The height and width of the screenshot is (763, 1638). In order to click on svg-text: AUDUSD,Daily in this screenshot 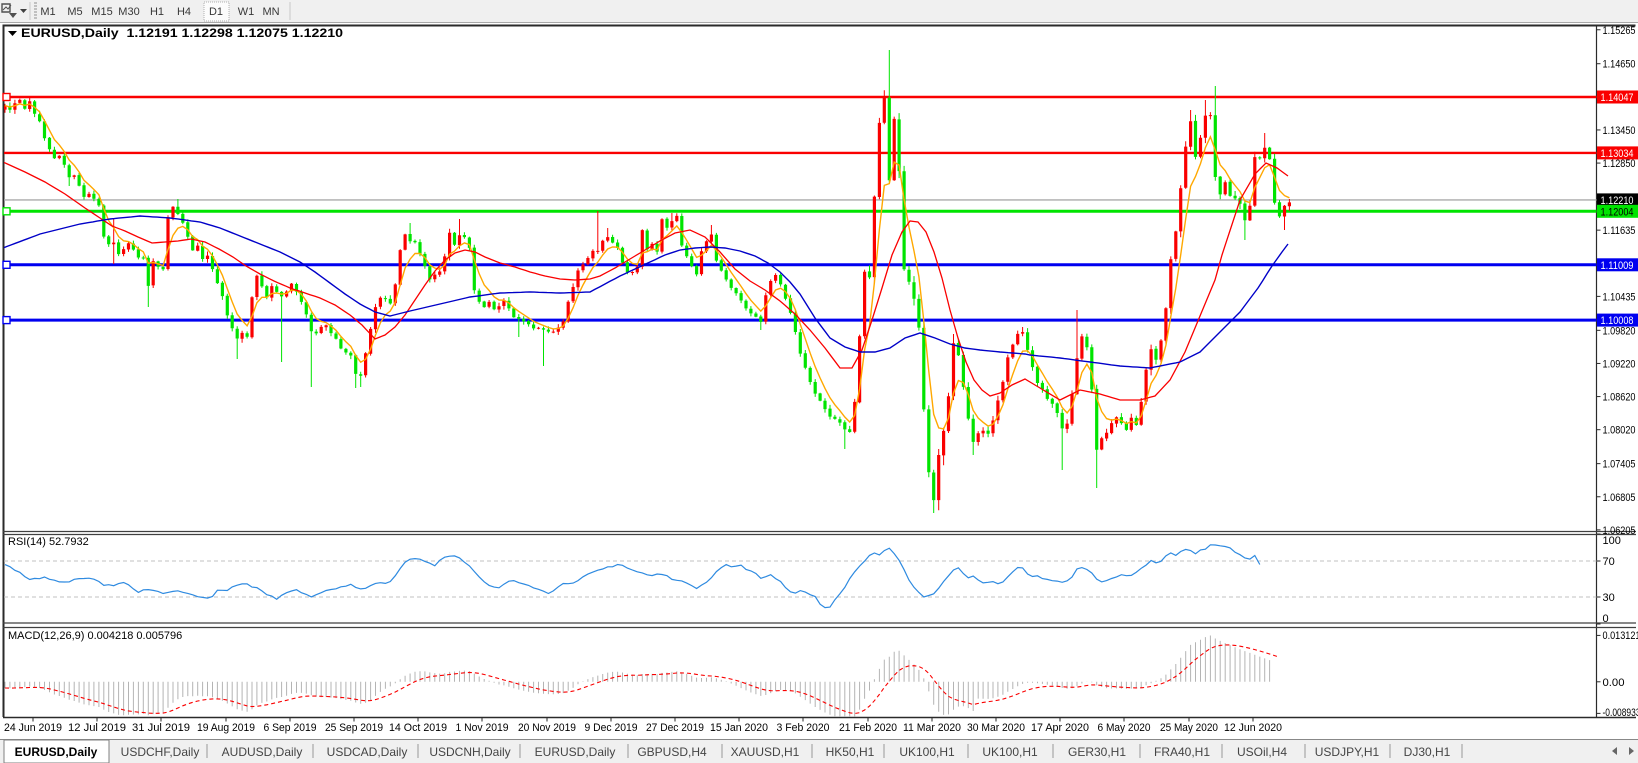, I will do `click(262, 752)`.